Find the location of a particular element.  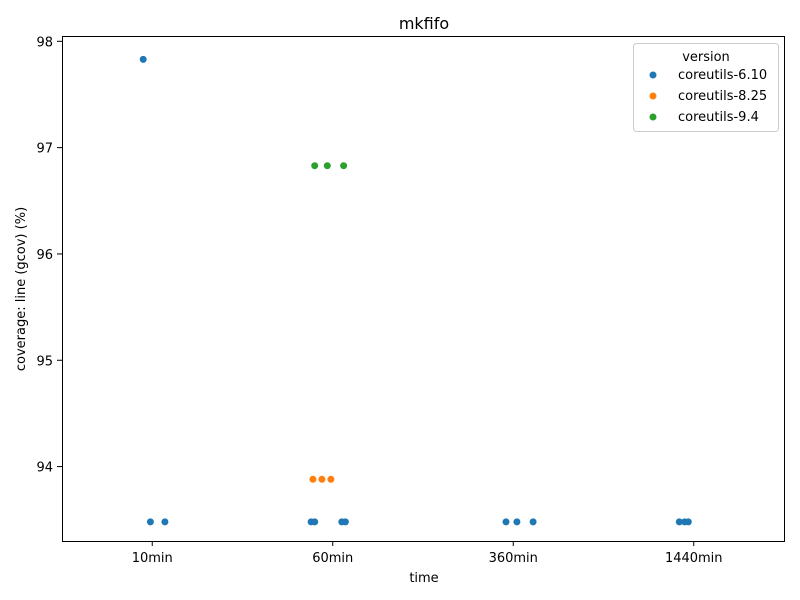

point-coreutils-6.10-10min-2 is located at coordinates (165, 522).